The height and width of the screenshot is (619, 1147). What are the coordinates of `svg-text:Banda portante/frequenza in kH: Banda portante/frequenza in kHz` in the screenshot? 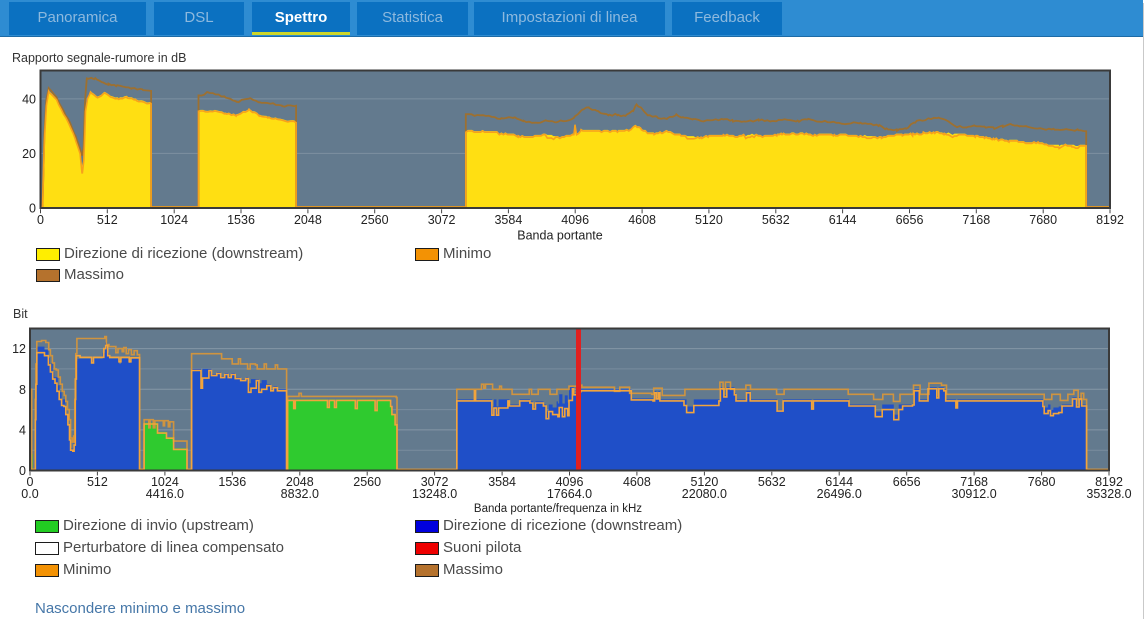 It's located at (558, 509).